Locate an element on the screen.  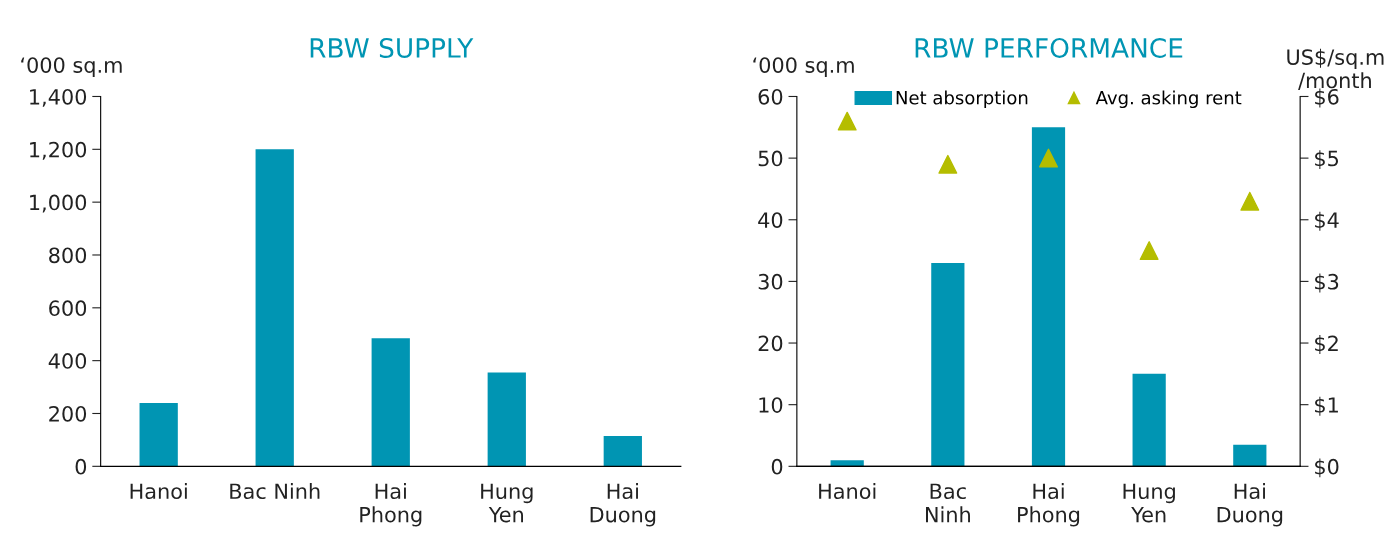
y2-tick-label: $0 is located at coordinates (1327, 468).